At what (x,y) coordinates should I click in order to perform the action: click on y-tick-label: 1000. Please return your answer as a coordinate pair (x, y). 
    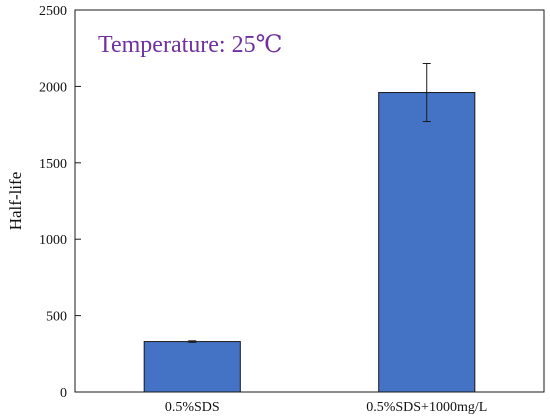
    Looking at the image, I should click on (53, 240).